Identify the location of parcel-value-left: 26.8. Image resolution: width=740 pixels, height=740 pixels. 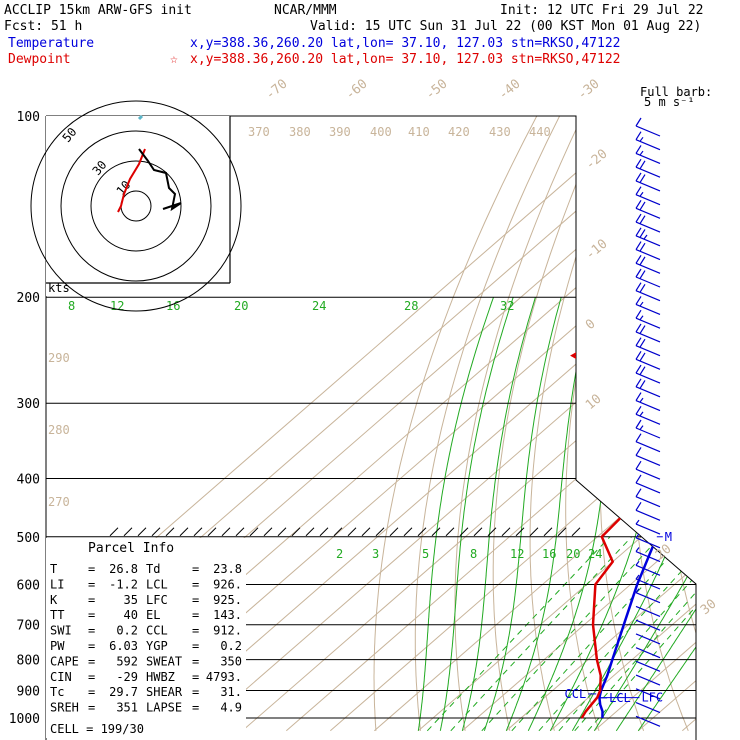
(123, 569).